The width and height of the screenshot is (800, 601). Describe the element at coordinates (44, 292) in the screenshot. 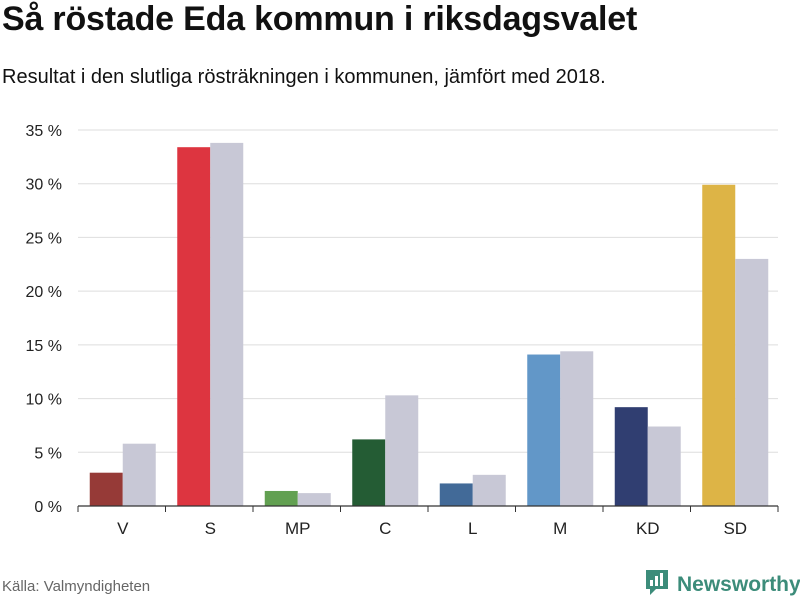

I see `y-tick-label: 20 %` at that location.